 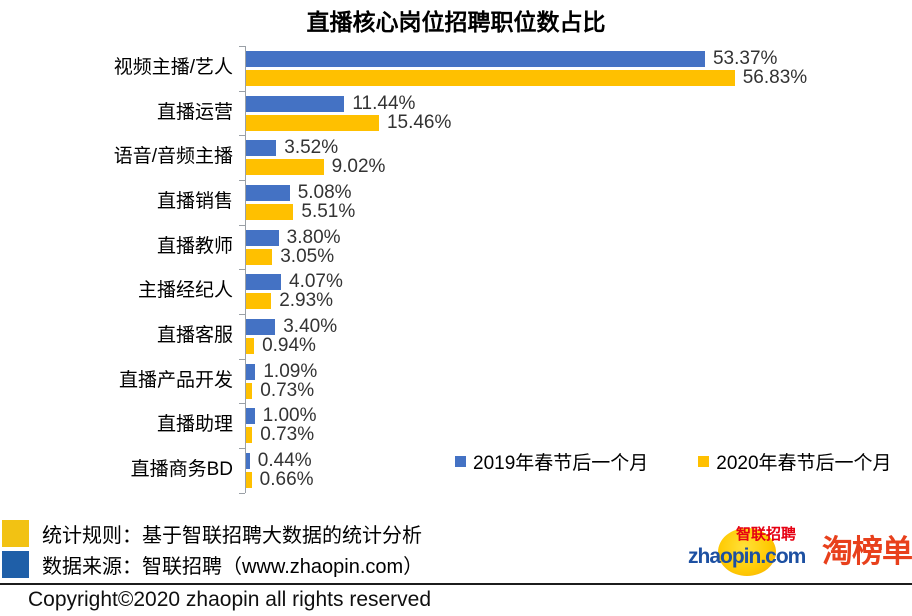 I want to click on value-label: 1.00%, so click(x=289, y=416).